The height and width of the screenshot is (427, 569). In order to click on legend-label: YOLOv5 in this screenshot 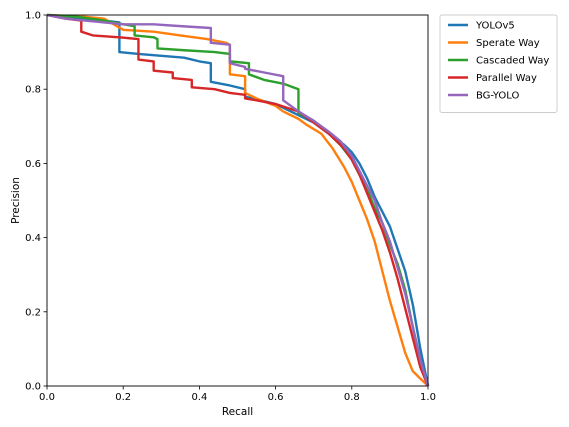, I will do `click(495, 26)`.